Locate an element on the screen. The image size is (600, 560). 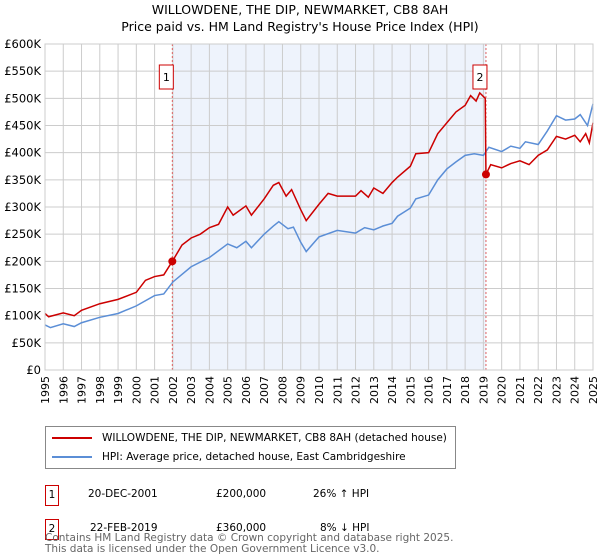
x-tick-label: 2012 is located at coordinates (356, 390).